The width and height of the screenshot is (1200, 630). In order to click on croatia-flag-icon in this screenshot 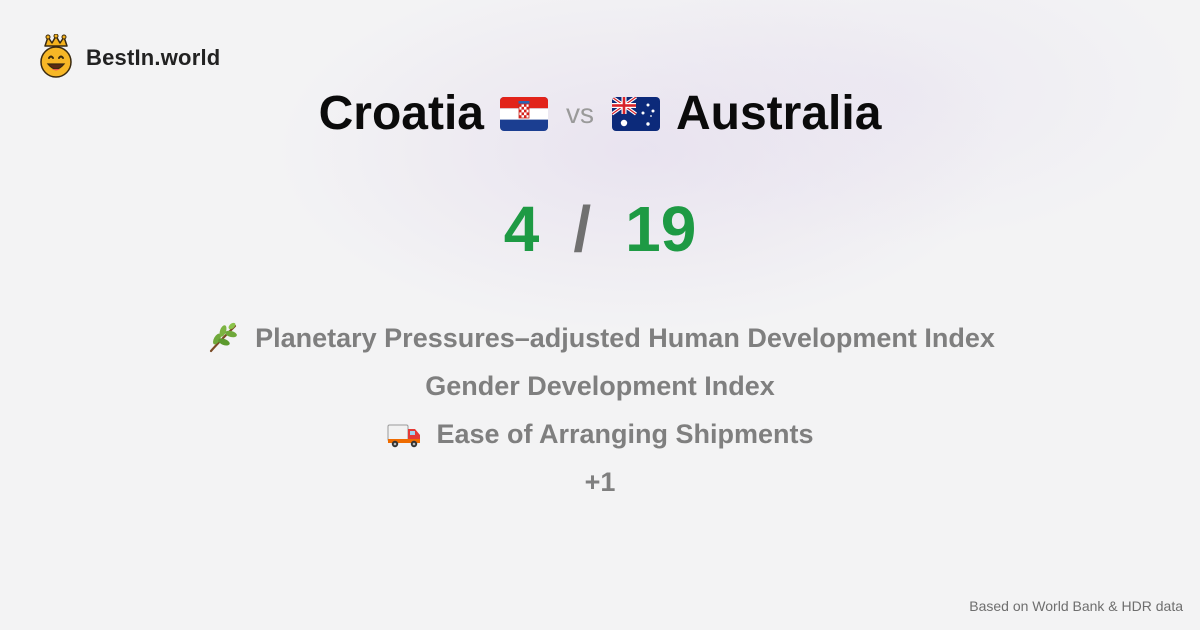, I will do `click(523, 113)`.